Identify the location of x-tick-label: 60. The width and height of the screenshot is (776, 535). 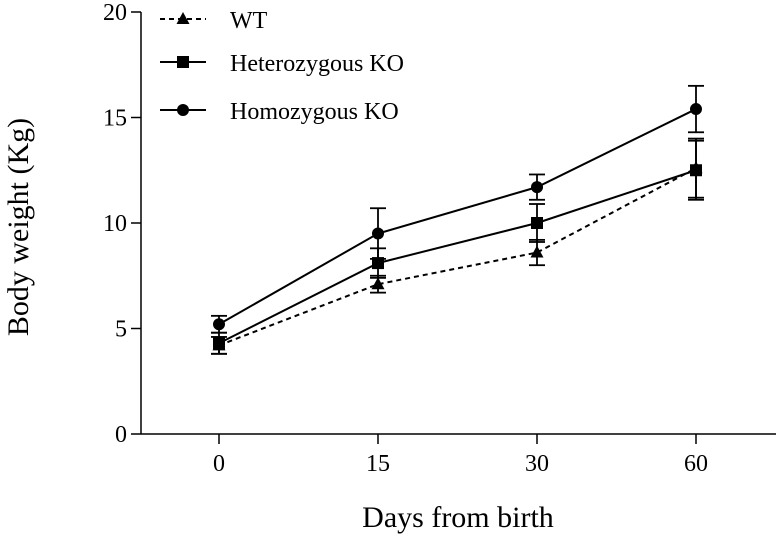
(696, 464).